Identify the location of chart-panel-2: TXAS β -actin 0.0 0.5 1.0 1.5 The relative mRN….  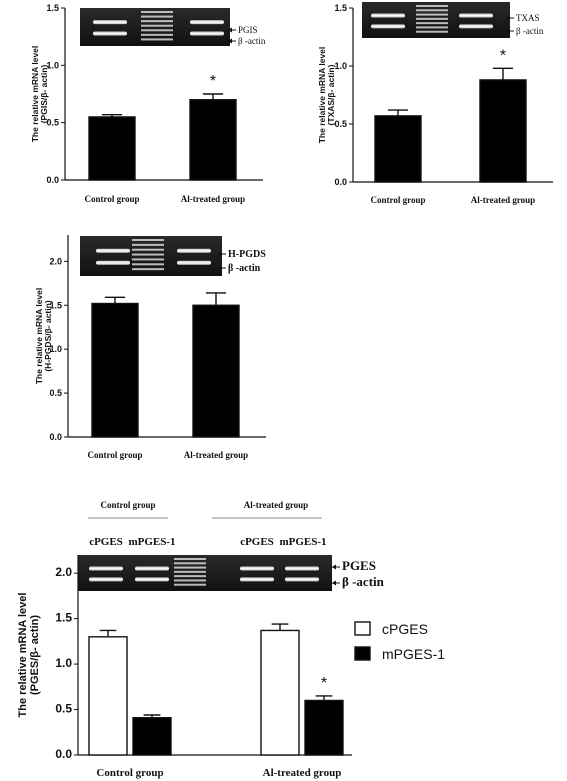
(435, 103).